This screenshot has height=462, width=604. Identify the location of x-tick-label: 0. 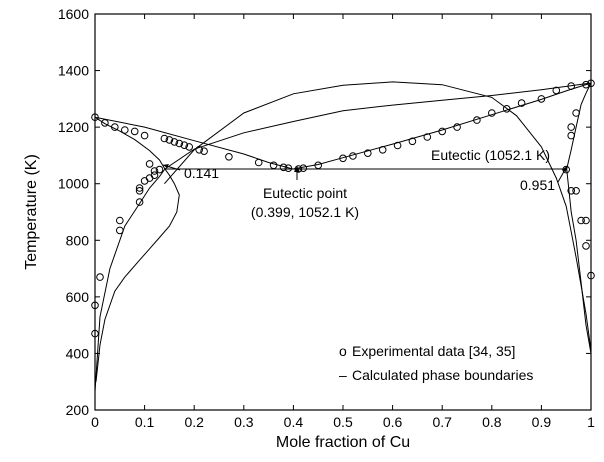
(95, 422).